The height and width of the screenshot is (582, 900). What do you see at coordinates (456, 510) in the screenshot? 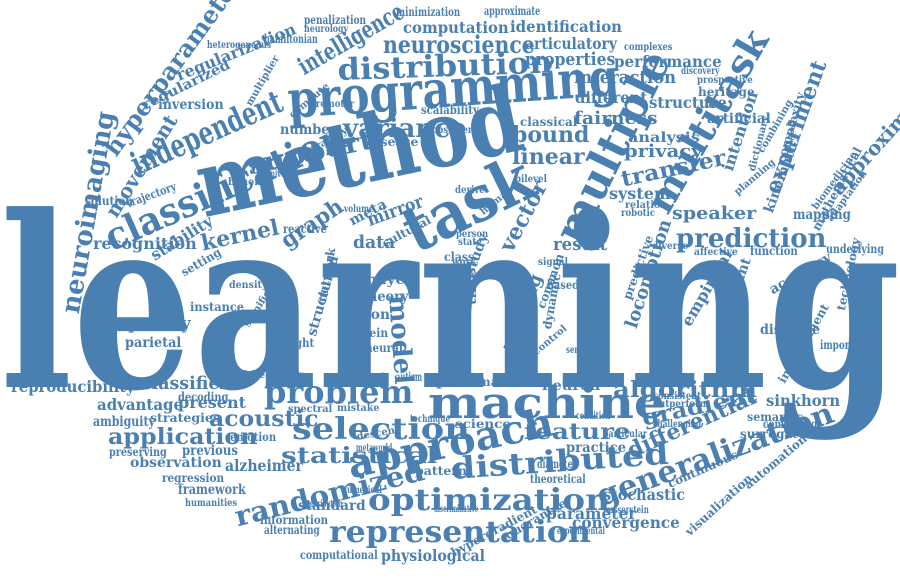
I see `word-discriminative: discriminative` at bounding box center [456, 510].